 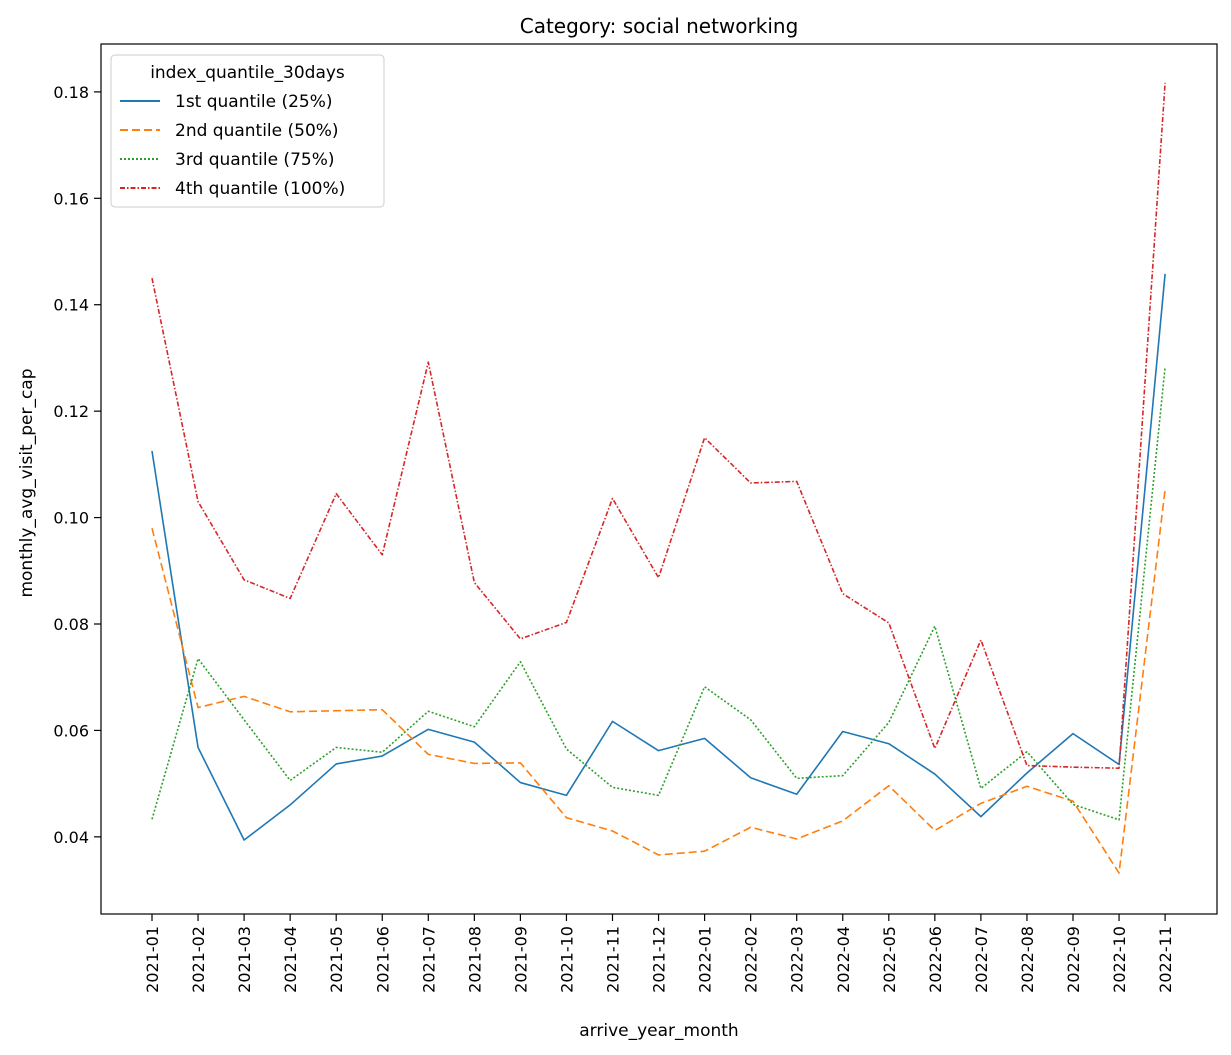 I want to click on x-tick-label: 2021-11, so click(x=613, y=959).